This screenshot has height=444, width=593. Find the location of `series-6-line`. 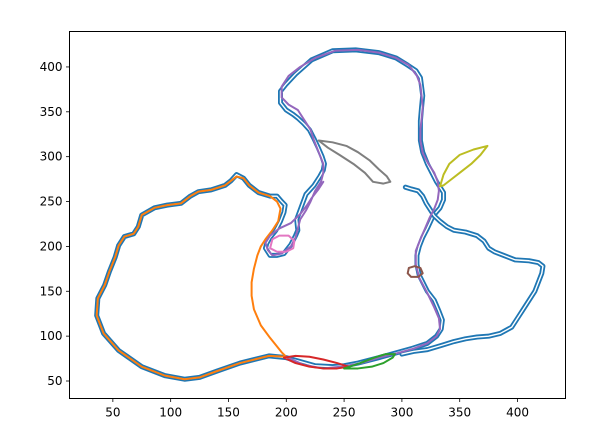

series-6-line is located at coordinates (282, 243).